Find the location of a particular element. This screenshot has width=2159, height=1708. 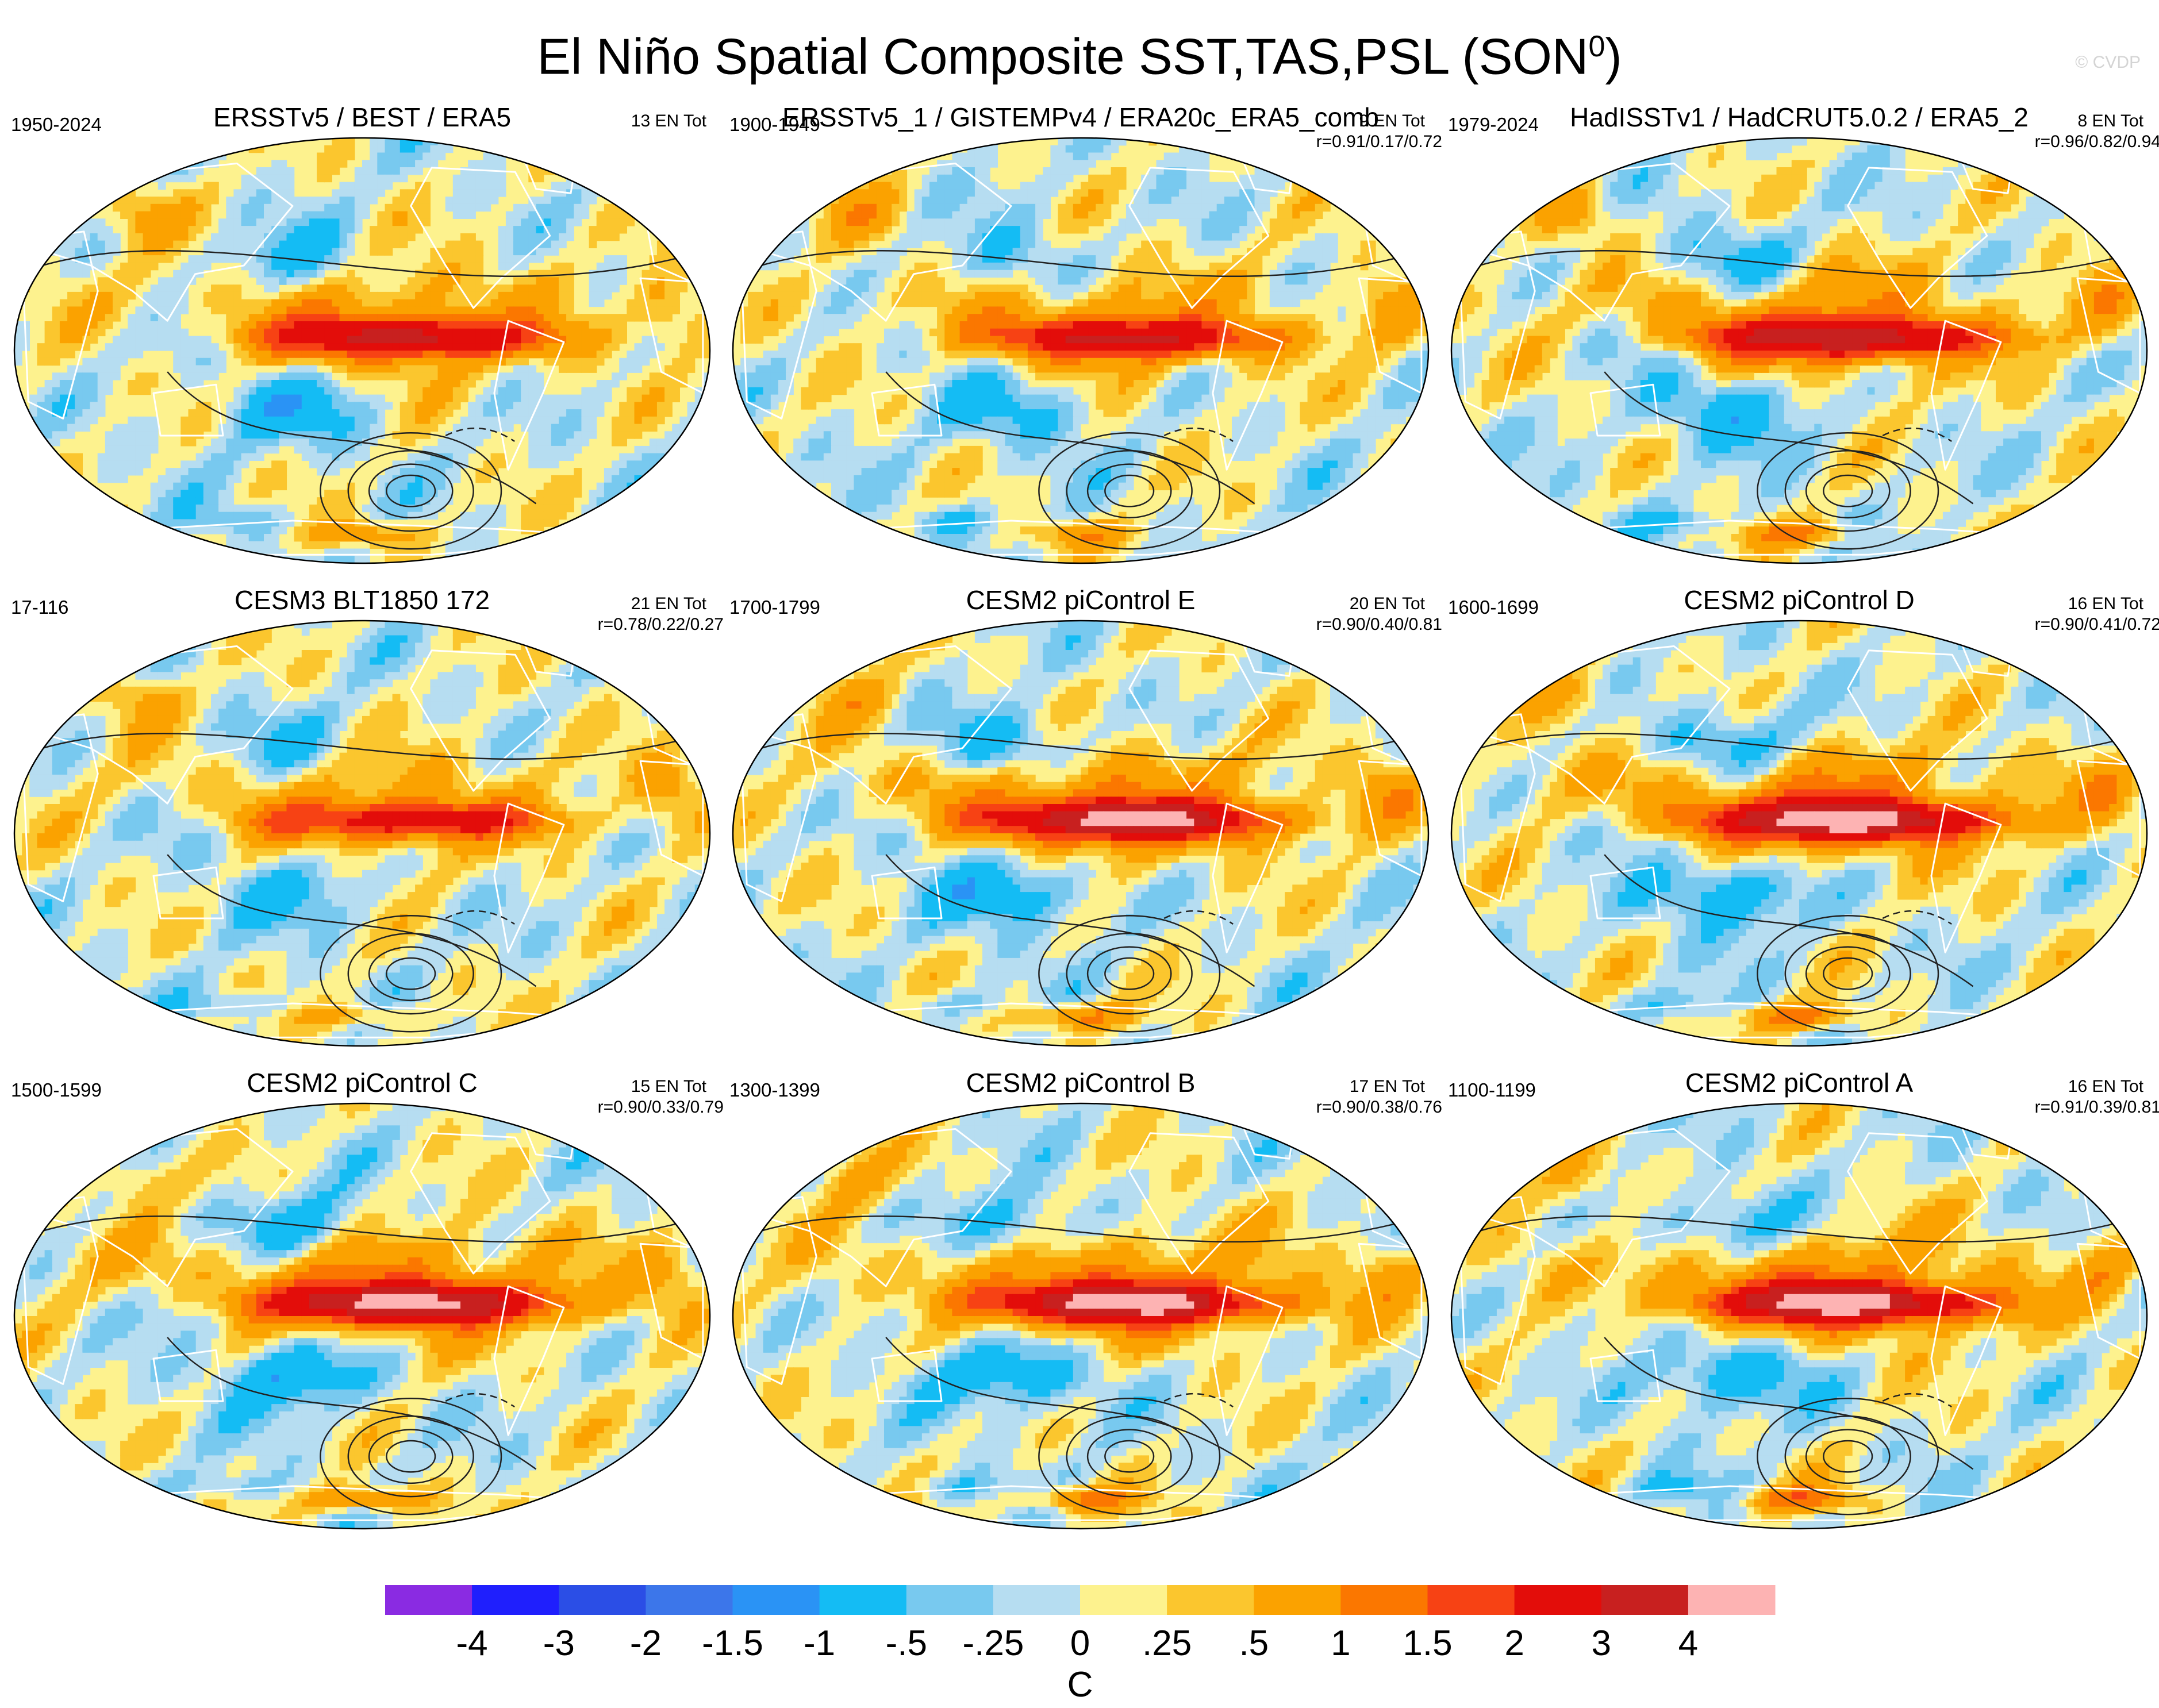

colorbar-tick-label: -2 is located at coordinates (646, 1643).